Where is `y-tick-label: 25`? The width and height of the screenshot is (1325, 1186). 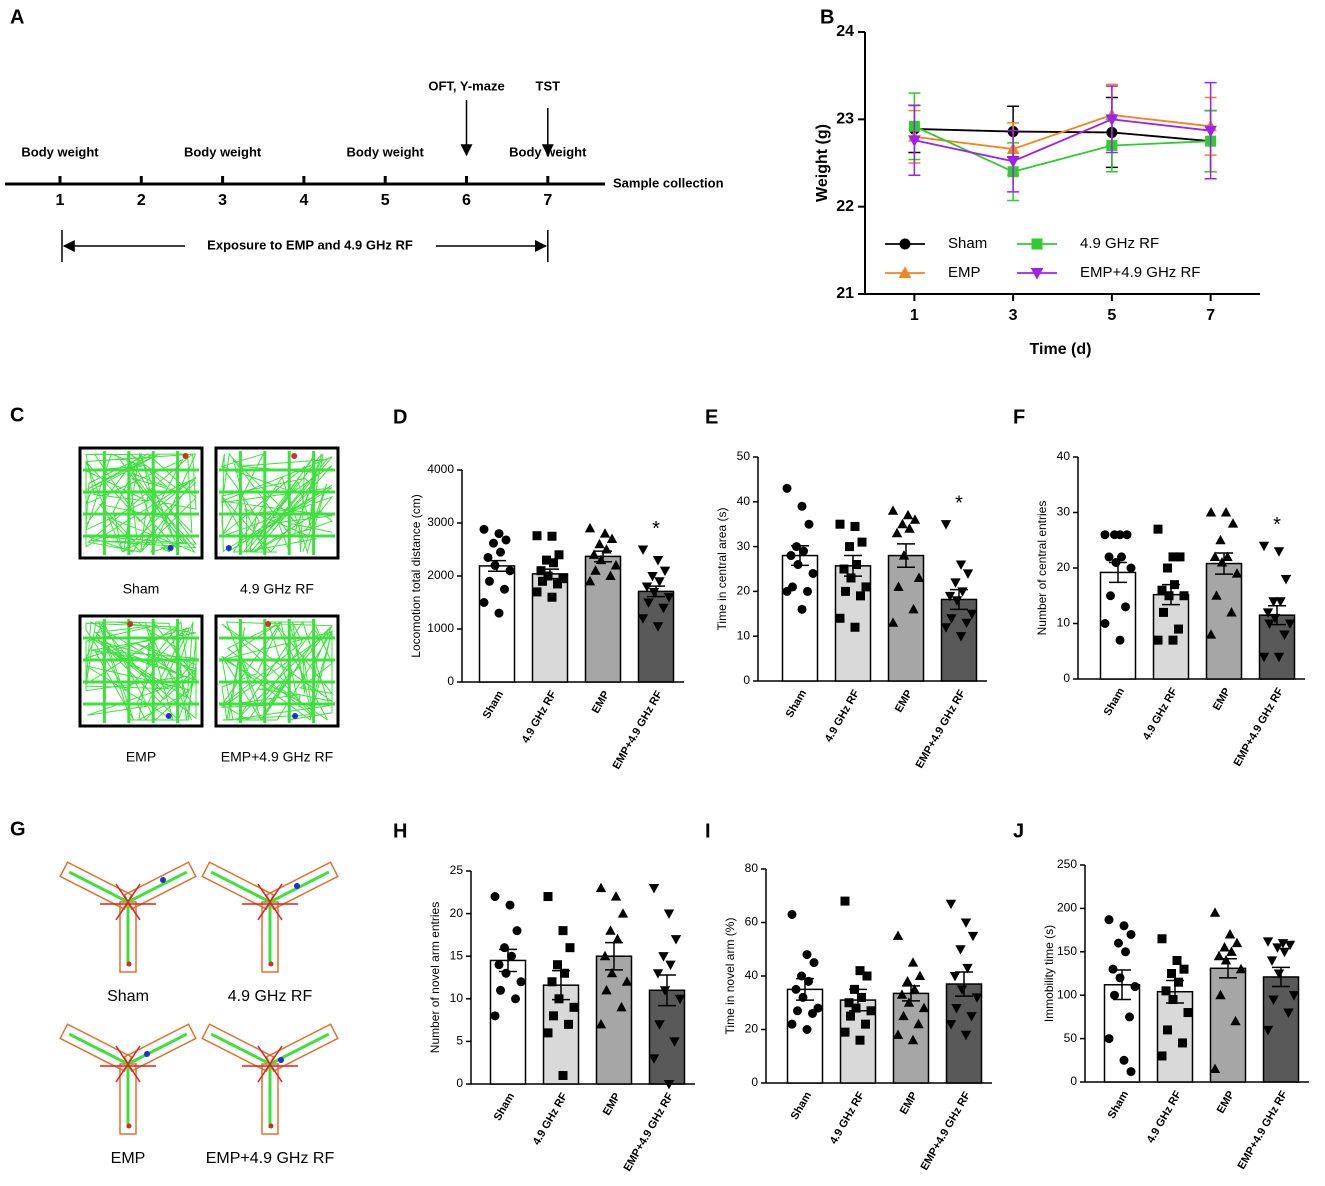
y-tick-label: 25 is located at coordinates (457, 870).